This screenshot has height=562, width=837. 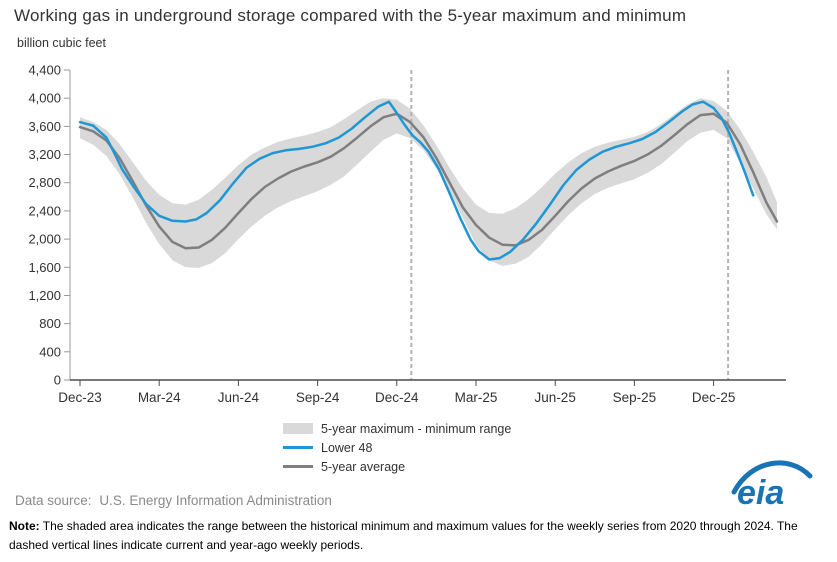 I want to click on y-tick-label: 2,000, so click(x=44, y=239).